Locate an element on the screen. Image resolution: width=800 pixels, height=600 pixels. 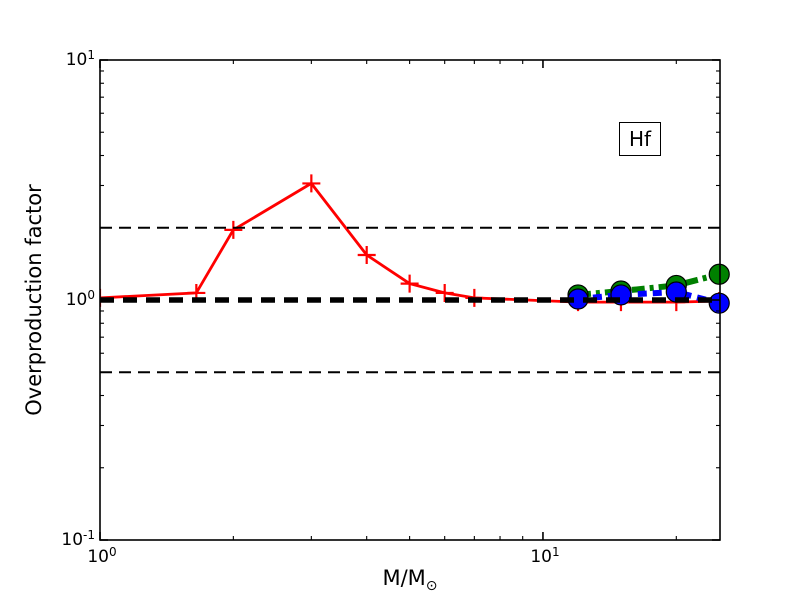
series-blue-dashed-circle is located at coordinates (648, 297).